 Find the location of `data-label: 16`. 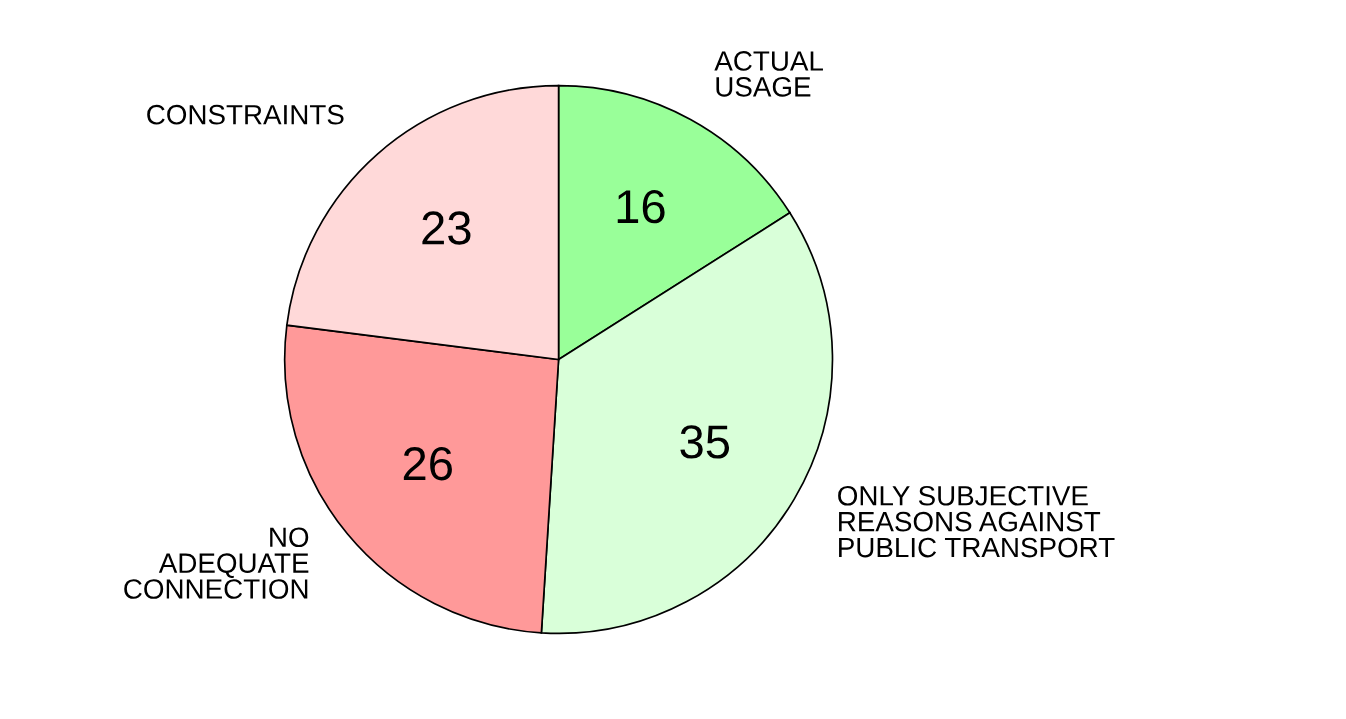

data-label: 16 is located at coordinates (641, 206).